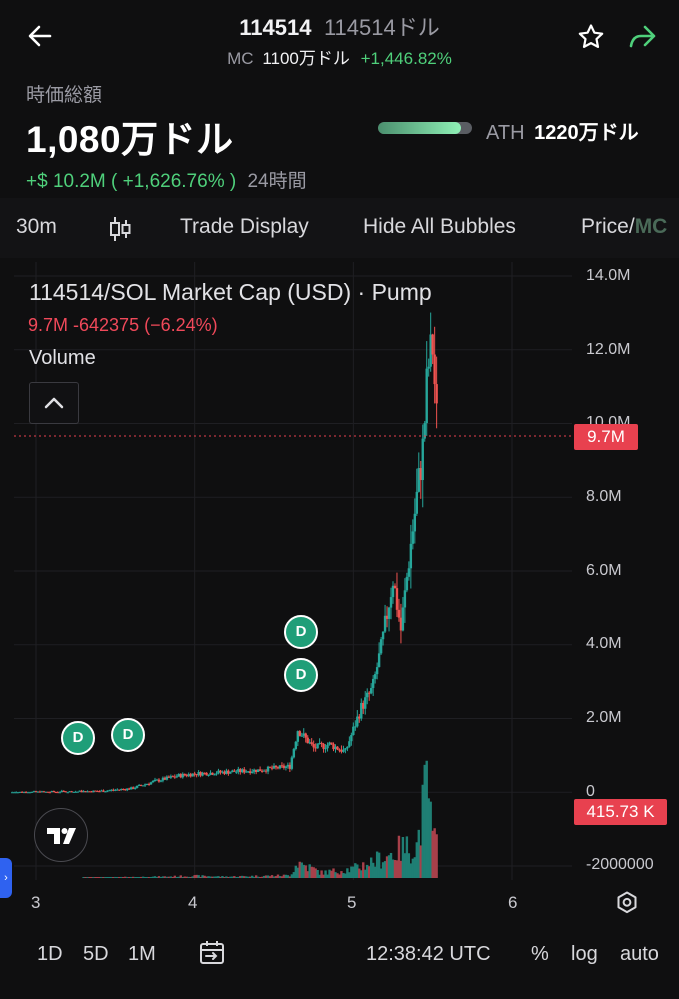  Describe the element at coordinates (96, 954) in the screenshot. I see `timeframe-5d-button: 5D` at that location.